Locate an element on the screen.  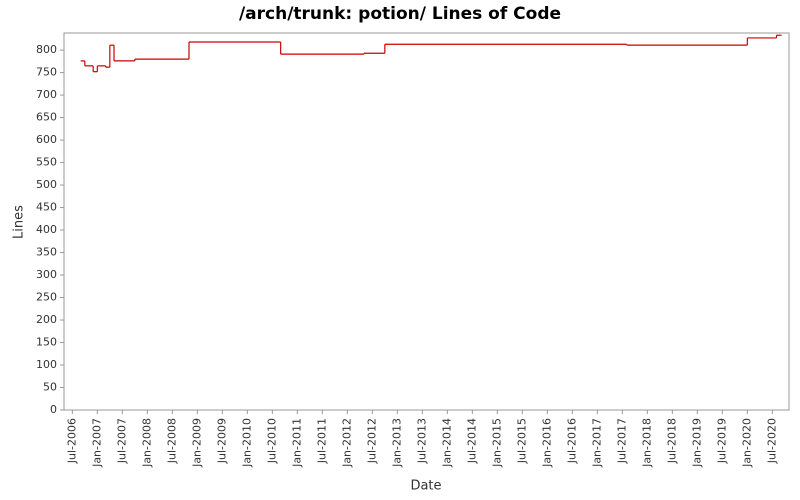
x-tick-label: Jul-2012 is located at coordinates (371, 441).